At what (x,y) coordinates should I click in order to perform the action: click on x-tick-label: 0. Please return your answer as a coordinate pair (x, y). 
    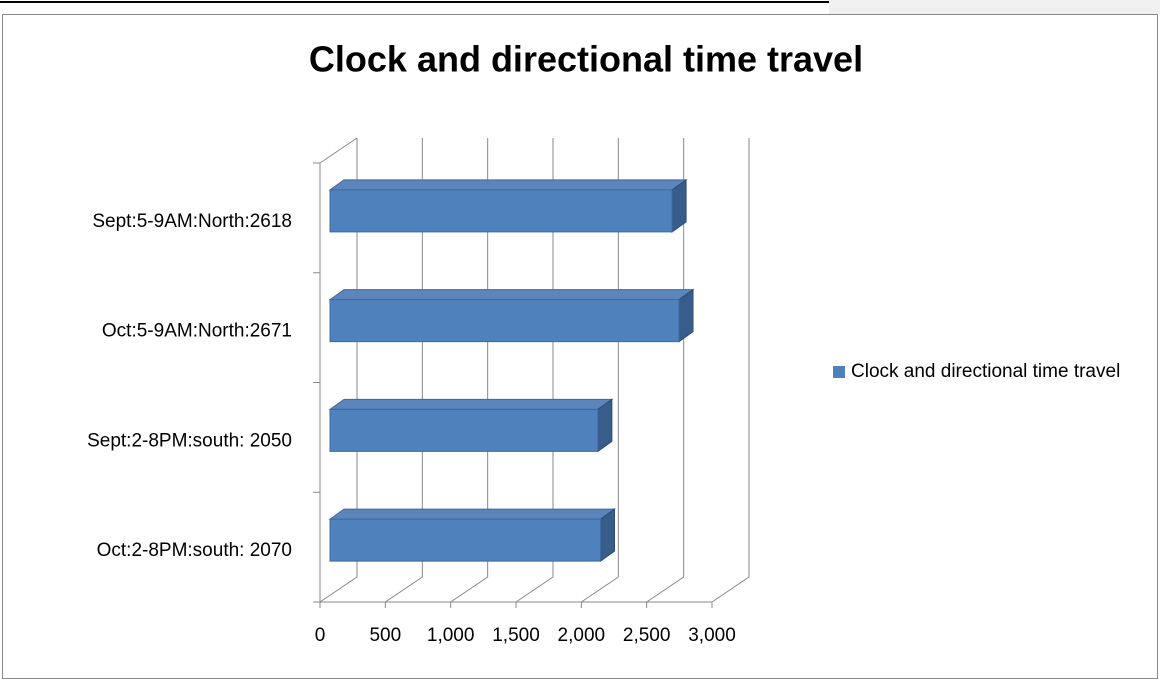
    Looking at the image, I should click on (320, 635).